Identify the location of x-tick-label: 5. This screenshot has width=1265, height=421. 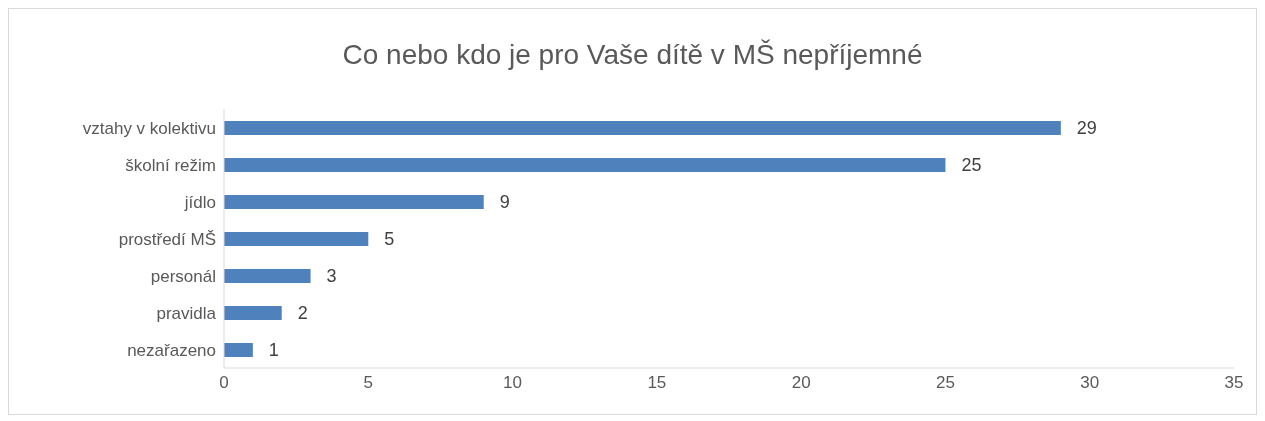
(368, 383).